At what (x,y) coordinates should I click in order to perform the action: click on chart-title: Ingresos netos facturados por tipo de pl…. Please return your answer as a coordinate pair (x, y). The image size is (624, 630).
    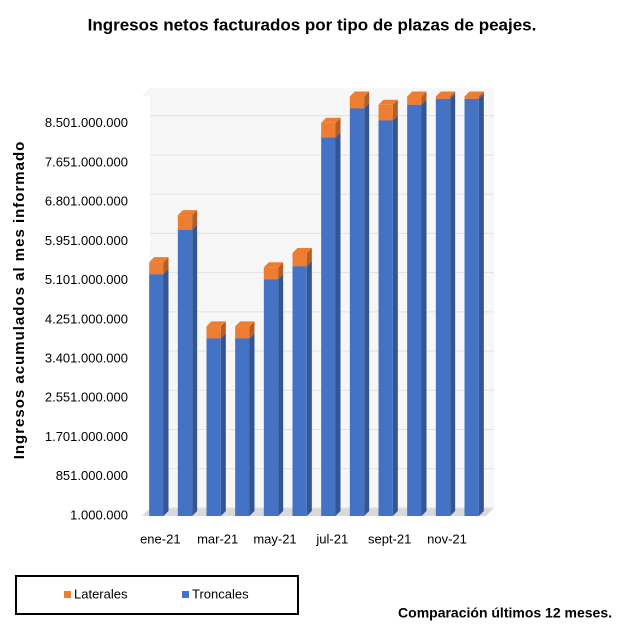
    Looking at the image, I should click on (312, 24).